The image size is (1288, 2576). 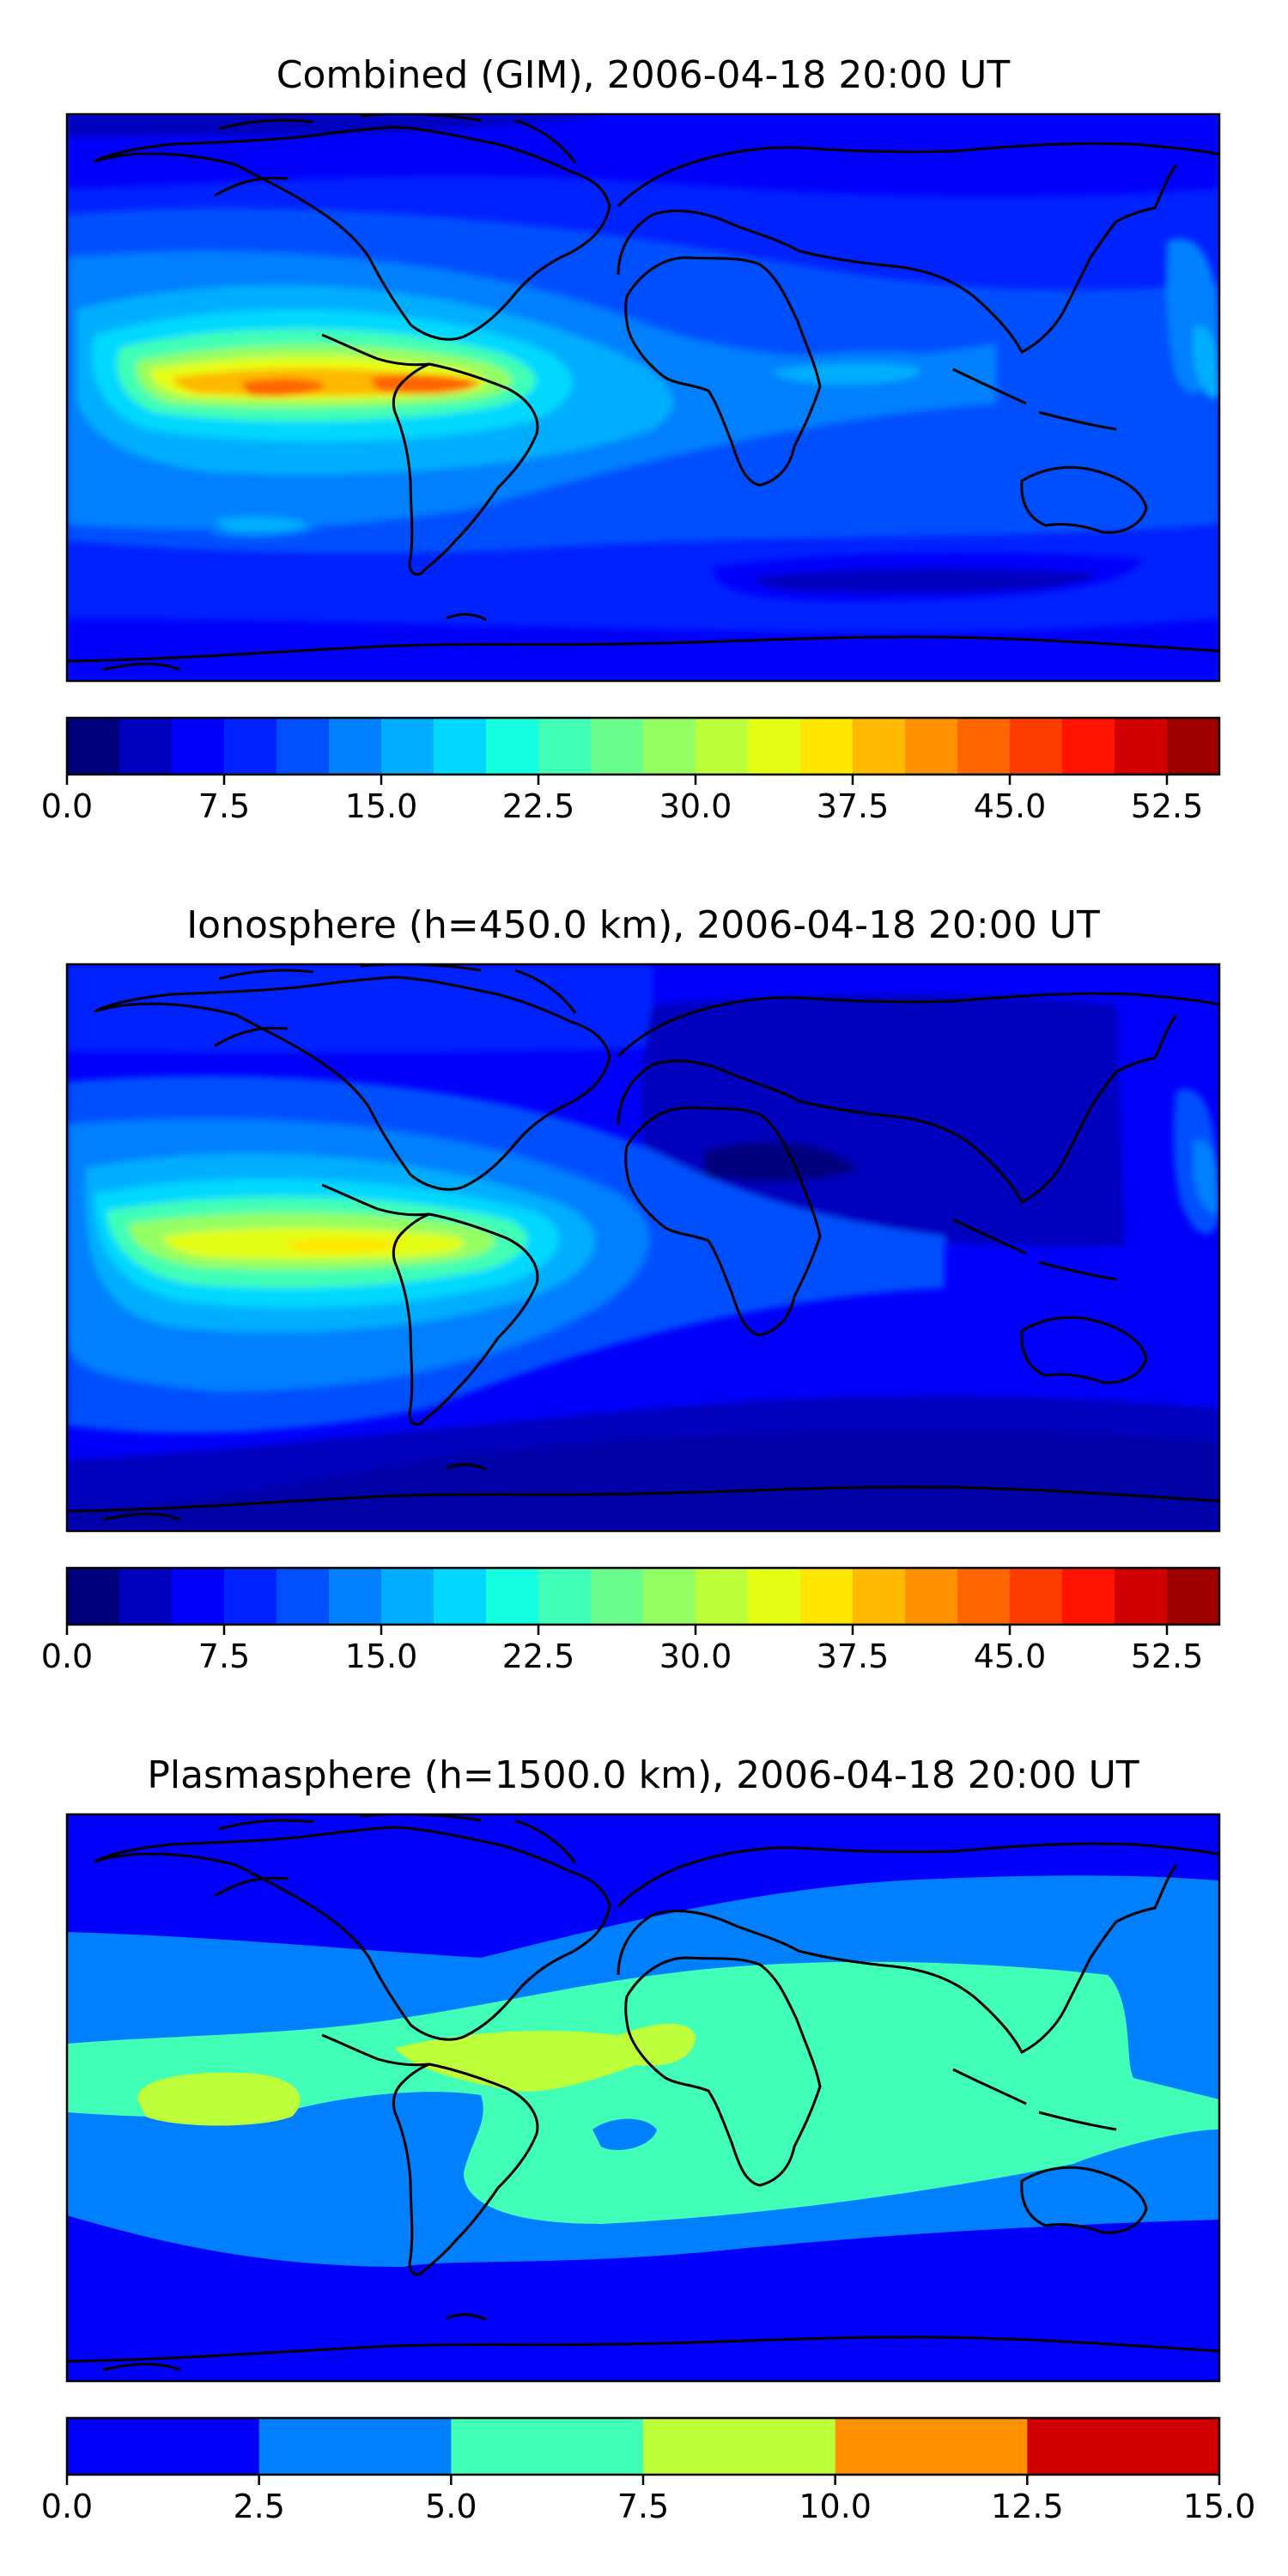 What do you see at coordinates (1027, 2507) in the screenshot?
I see `colorbar-tick-label: 12.5` at bounding box center [1027, 2507].